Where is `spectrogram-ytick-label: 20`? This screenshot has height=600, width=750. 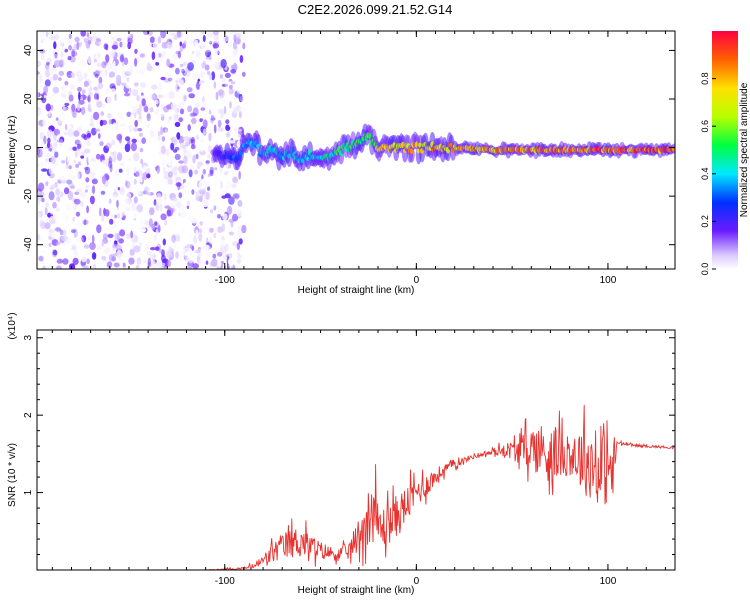
spectrogram-ytick-label: 20 is located at coordinates (28, 99).